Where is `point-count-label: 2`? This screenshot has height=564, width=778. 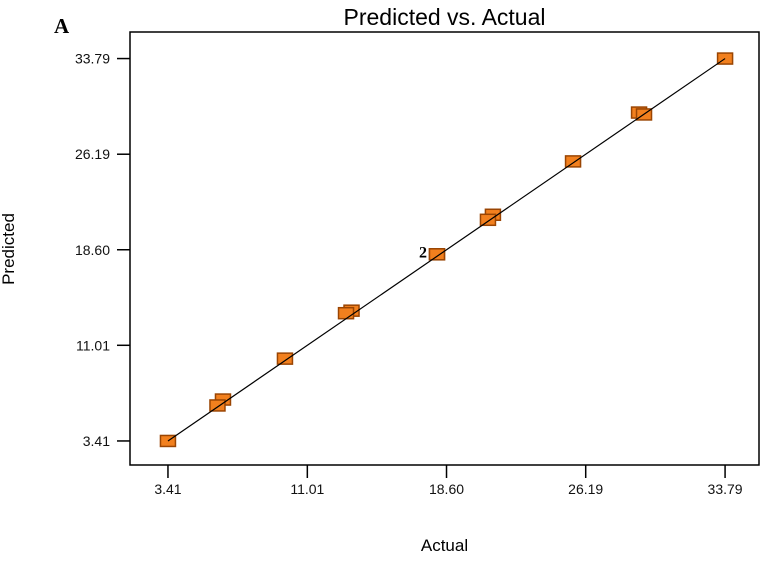 point-count-label: 2 is located at coordinates (423, 252).